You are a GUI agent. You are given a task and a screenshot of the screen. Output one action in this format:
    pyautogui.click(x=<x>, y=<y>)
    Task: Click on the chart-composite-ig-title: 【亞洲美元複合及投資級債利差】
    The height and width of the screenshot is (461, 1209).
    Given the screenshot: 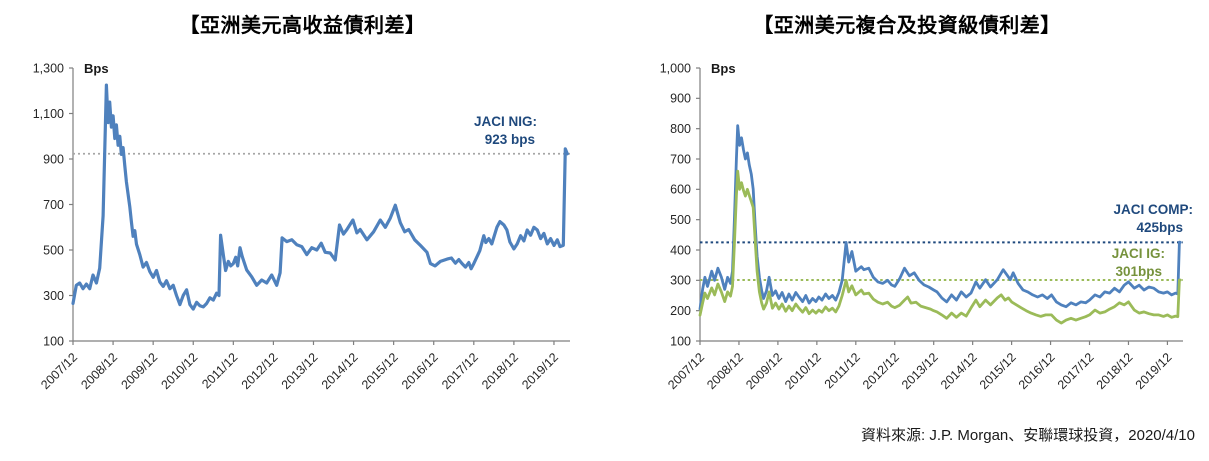 What is the action you would take?
    pyautogui.click(x=907, y=26)
    